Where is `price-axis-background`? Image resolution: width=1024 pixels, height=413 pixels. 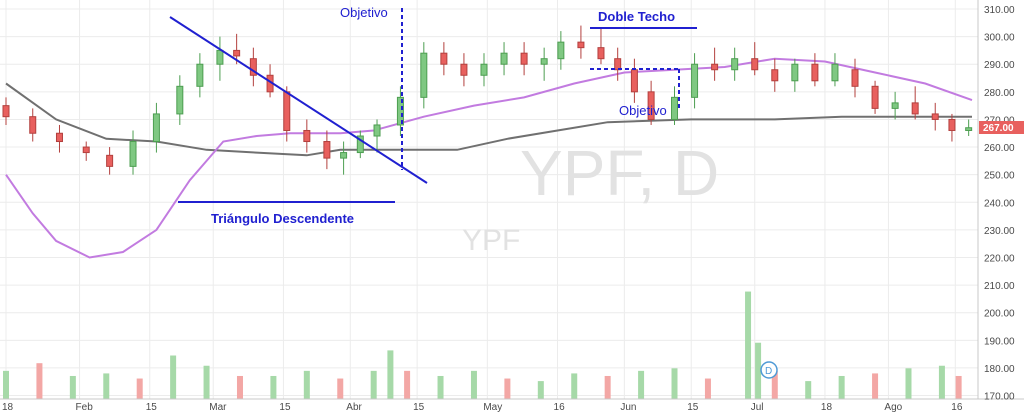 price-axis-background is located at coordinates (1001, 206).